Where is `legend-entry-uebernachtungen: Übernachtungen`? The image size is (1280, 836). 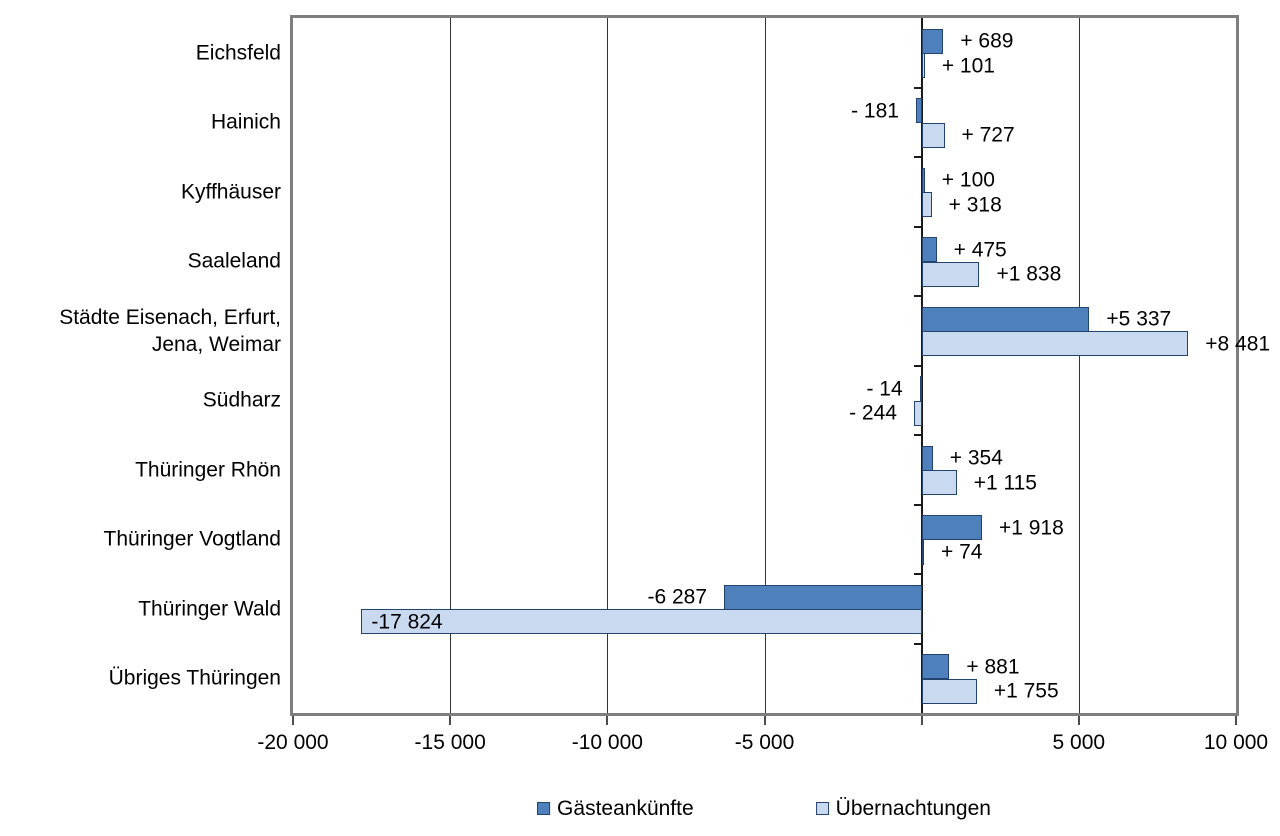
legend-entry-uebernachtungen: Übernachtungen is located at coordinates (903, 808).